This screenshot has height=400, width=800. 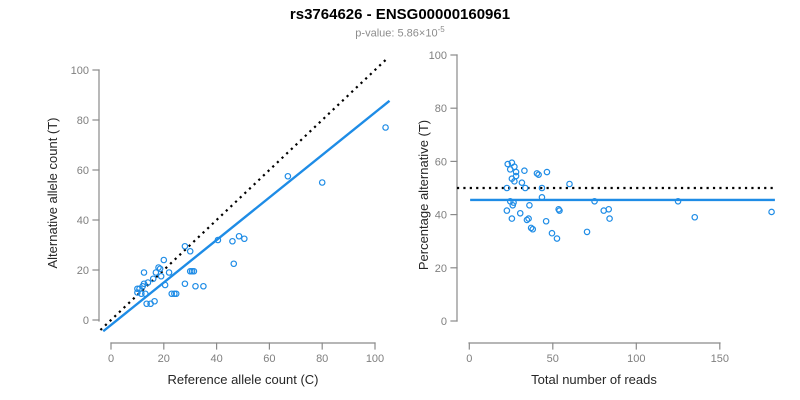 I want to click on y-tick-label: 0, so click(x=444, y=322).